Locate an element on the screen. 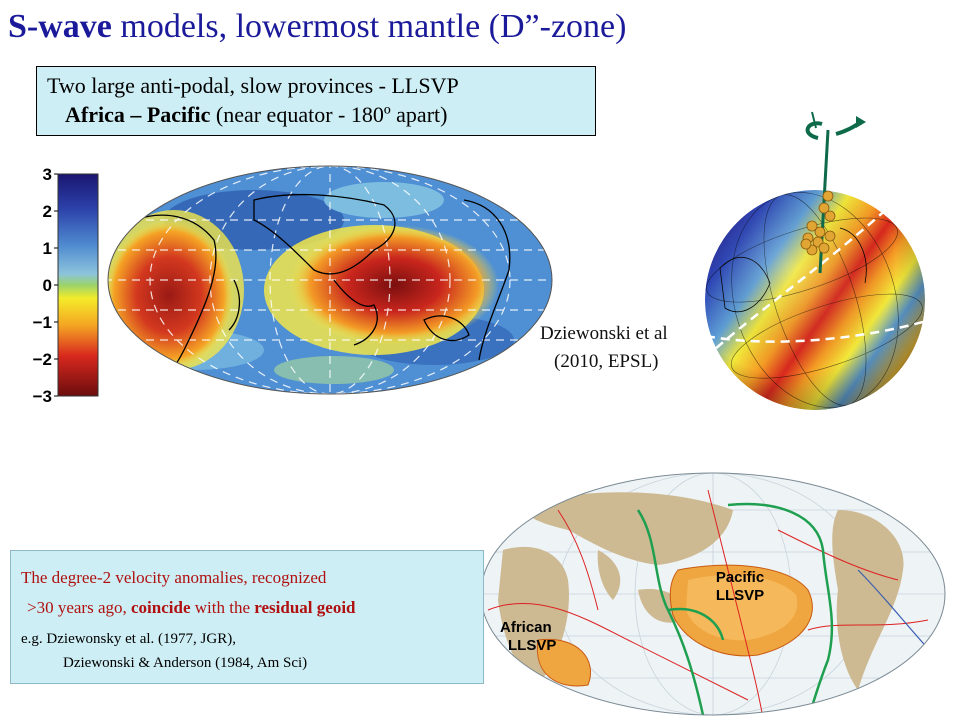 The height and width of the screenshot is (720, 960). african-llsvp-label-1: African is located at coordinates (526, 627).